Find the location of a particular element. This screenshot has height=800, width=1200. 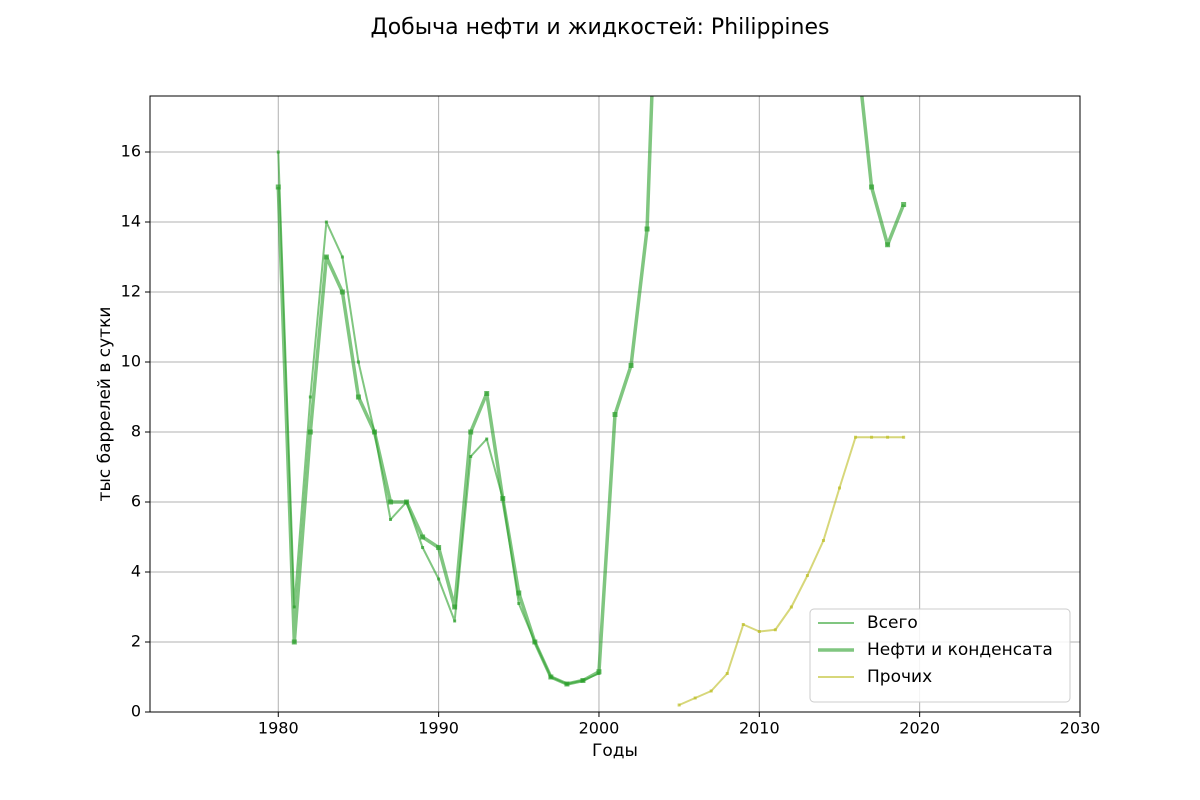

legend-box is located at coordinates (940, 655).